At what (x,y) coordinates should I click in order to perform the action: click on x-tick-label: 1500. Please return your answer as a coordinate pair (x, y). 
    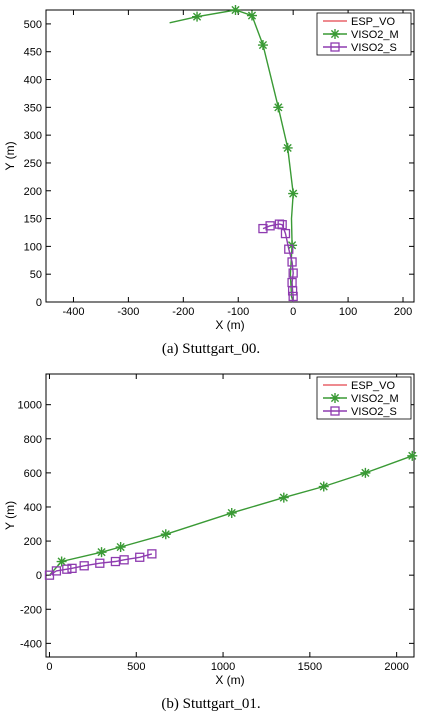
    Looking at the image, I should click on (310, 667).